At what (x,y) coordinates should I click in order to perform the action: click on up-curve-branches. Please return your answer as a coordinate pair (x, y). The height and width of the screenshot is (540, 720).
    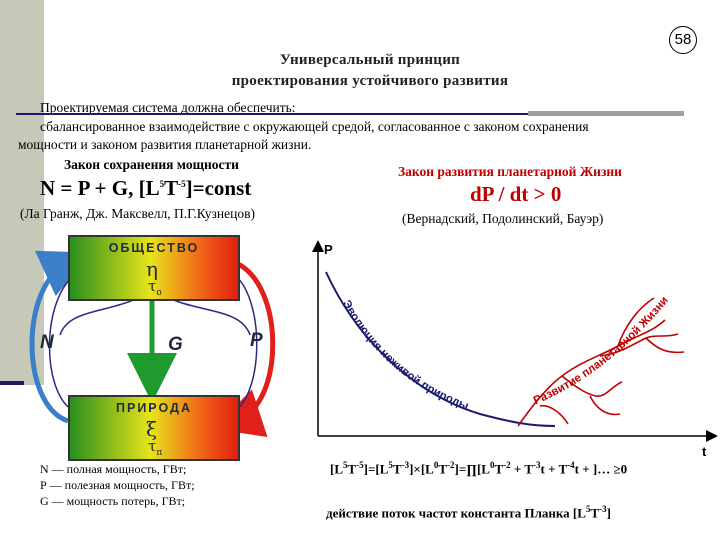
    Looking at the image, I should click on (601, 362).